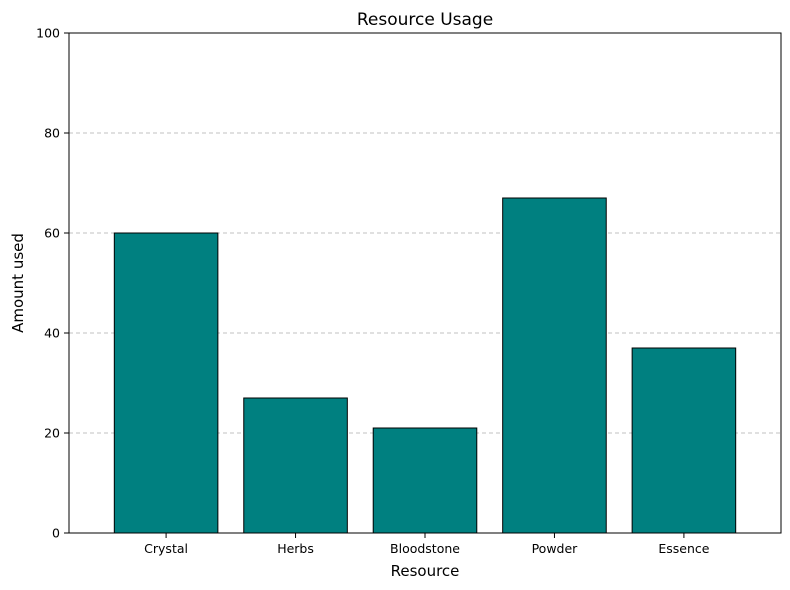  I want to click on y-tick-label: 20, so click(52, 433).